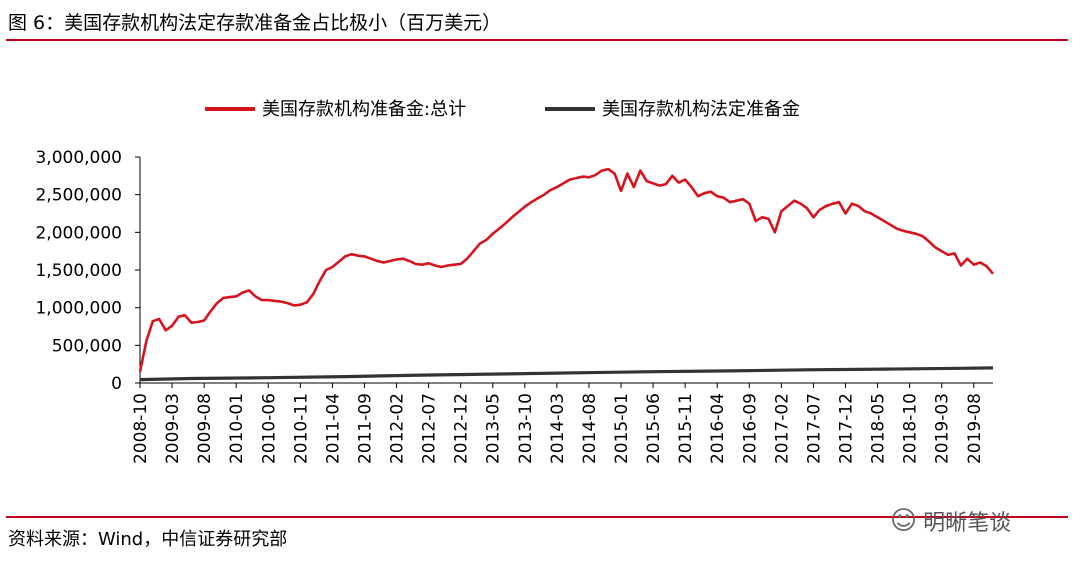  Describe the element at coordinates (904, 521) in the screenshot. I see `wechat-icon: ☺` at that location.